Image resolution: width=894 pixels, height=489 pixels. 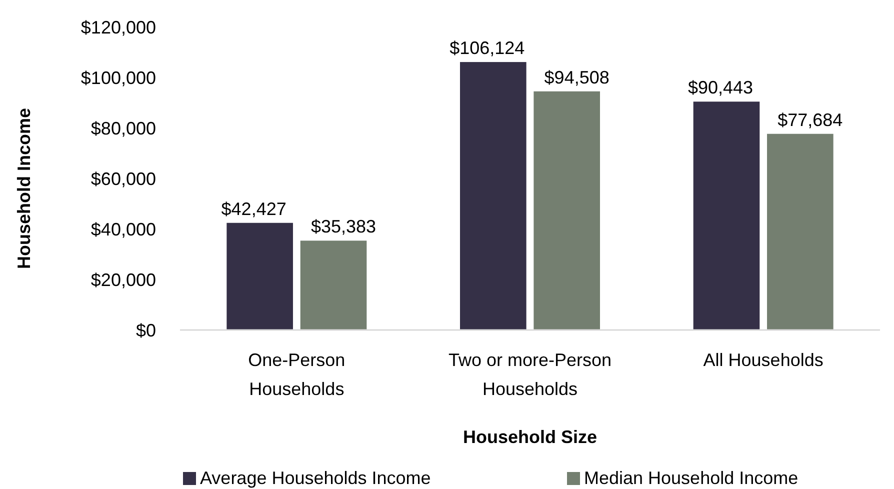 I want to click on data-label: $90,443, so click(x=721, y=88).